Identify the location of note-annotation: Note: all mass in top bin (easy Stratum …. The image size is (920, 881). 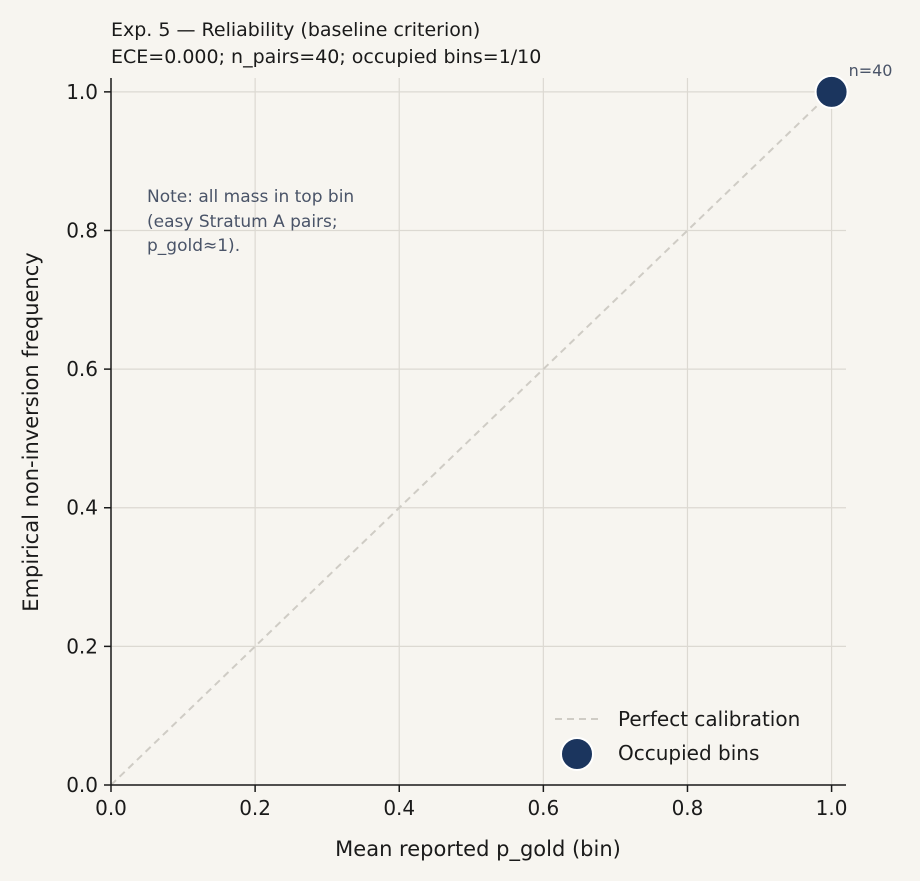
(250, 221).